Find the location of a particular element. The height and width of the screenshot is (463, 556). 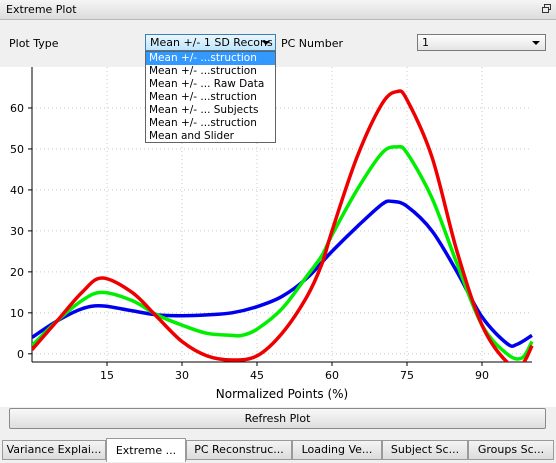

panel-title: Extreme Plot is located at coordinates (41, 9).